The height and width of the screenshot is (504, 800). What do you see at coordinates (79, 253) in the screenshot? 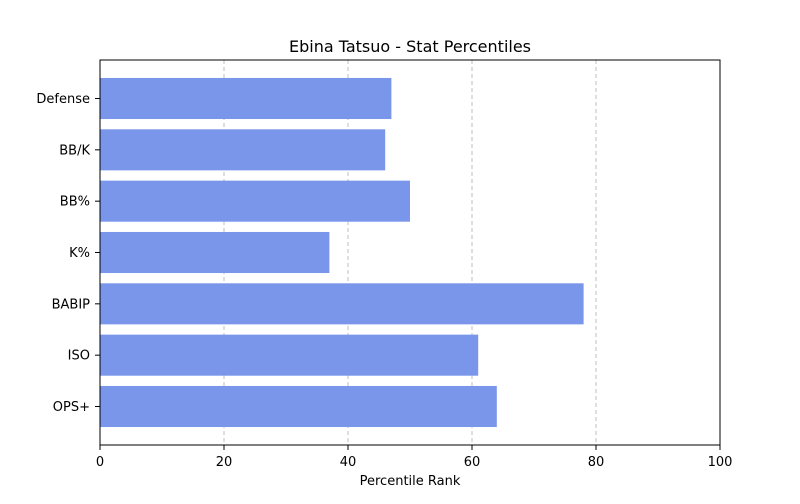
I see `y-tick-label: K%` at bounding box center [79, 253].